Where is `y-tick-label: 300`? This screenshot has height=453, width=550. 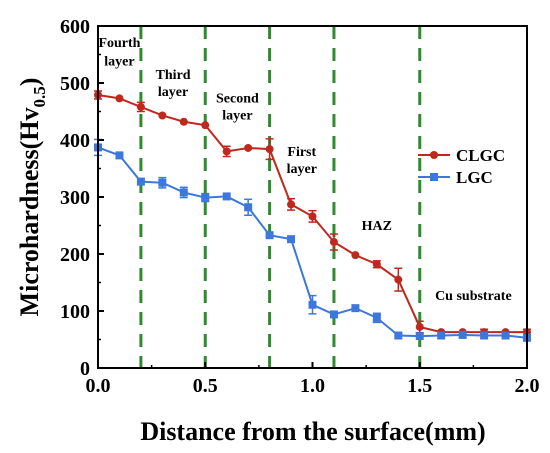
y-tick-label: 300 is located at coordinates (75, 198).